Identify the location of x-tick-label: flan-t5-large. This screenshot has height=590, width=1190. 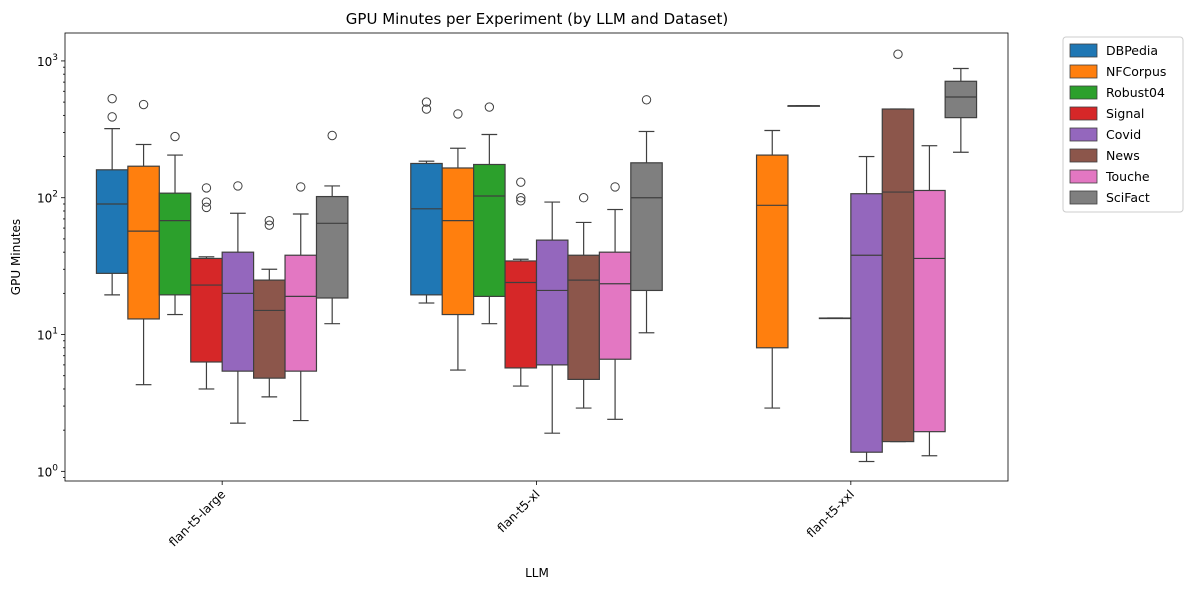
(197, 518).